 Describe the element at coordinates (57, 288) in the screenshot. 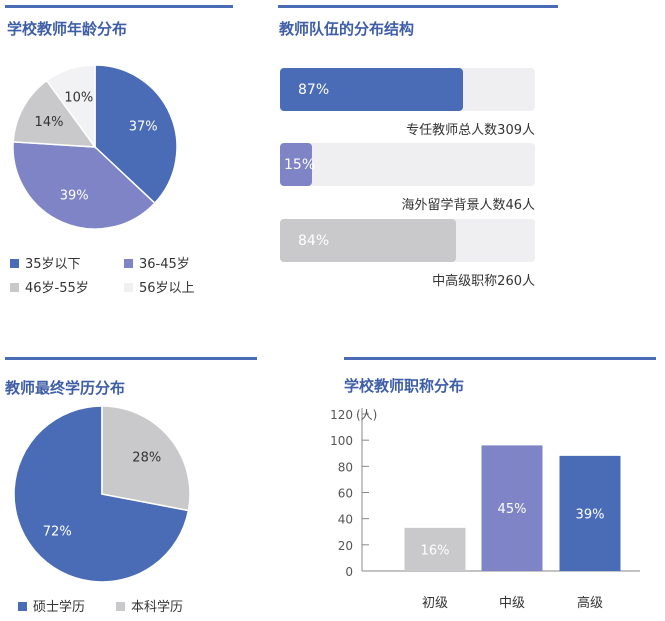

I see `age-legend-label: 46岁-55岁` at that location.